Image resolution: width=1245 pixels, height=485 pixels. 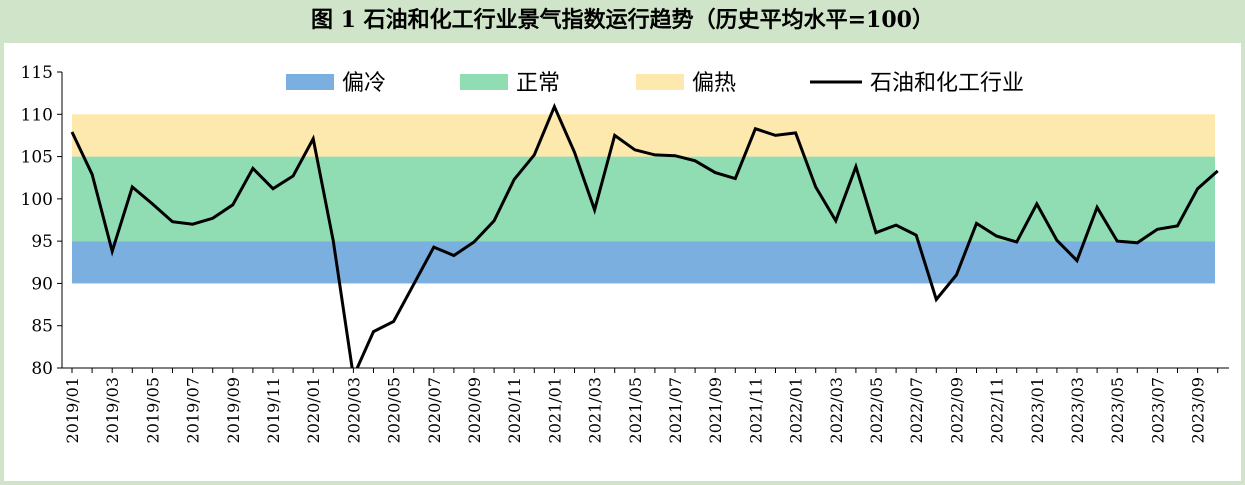 I want to click on x-tick-label: 2022/11, so click(x=997, y=410).